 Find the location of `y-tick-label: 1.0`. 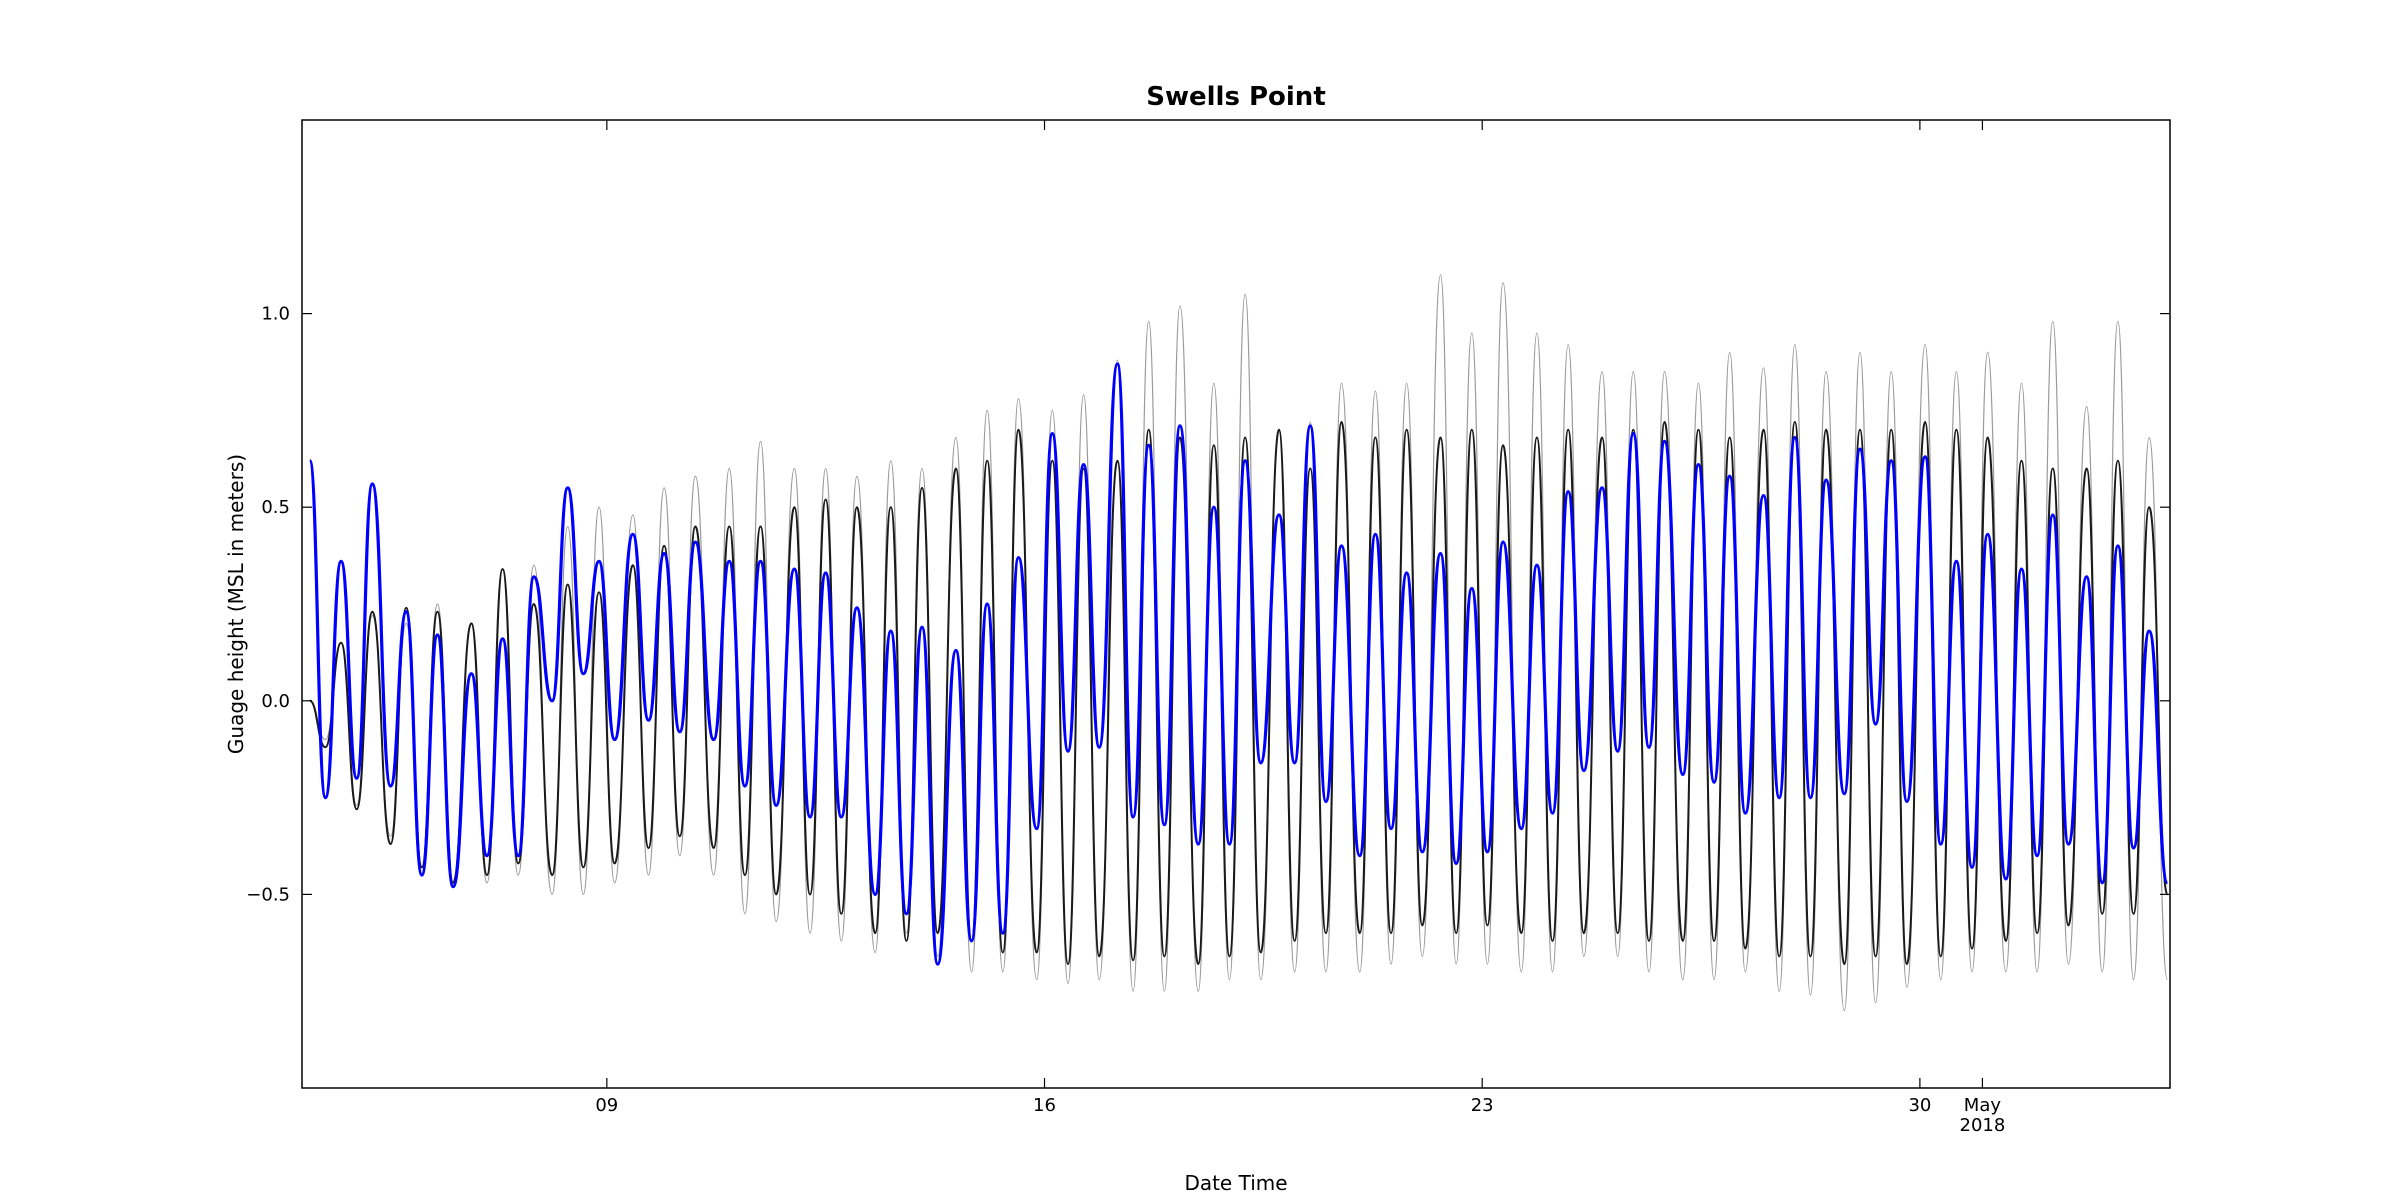

y-tick-label: 1.0 is located at coordinates (275, 314).